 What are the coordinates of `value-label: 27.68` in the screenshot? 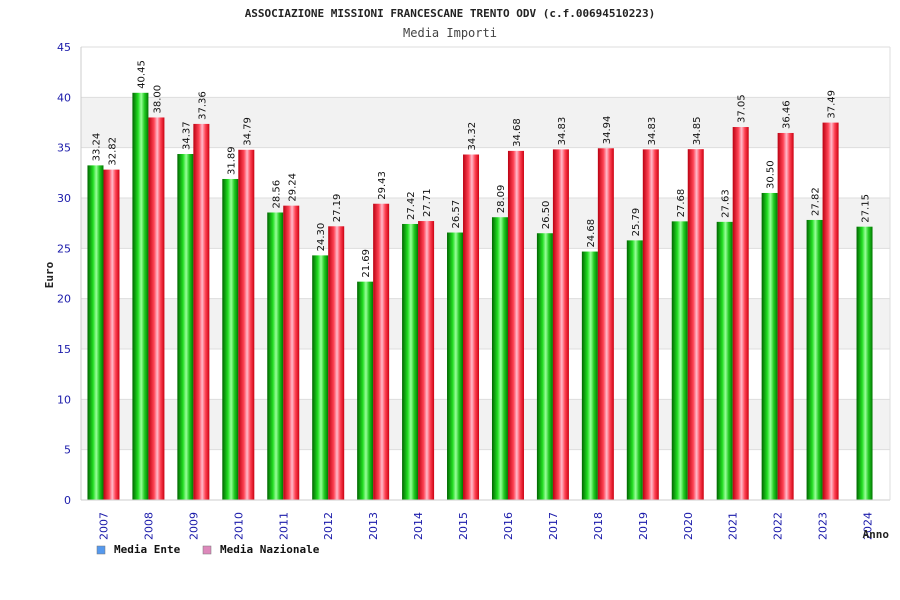 It's located at (681, 203).